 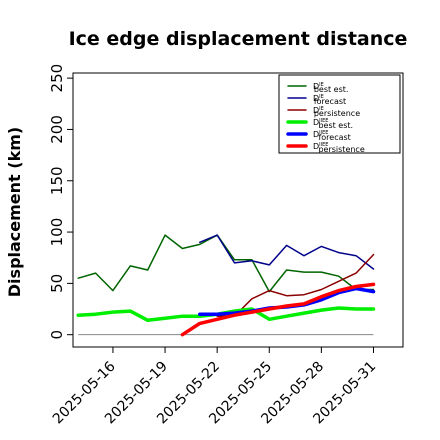 I want to click on legend-box, so click(x=339, y=114).